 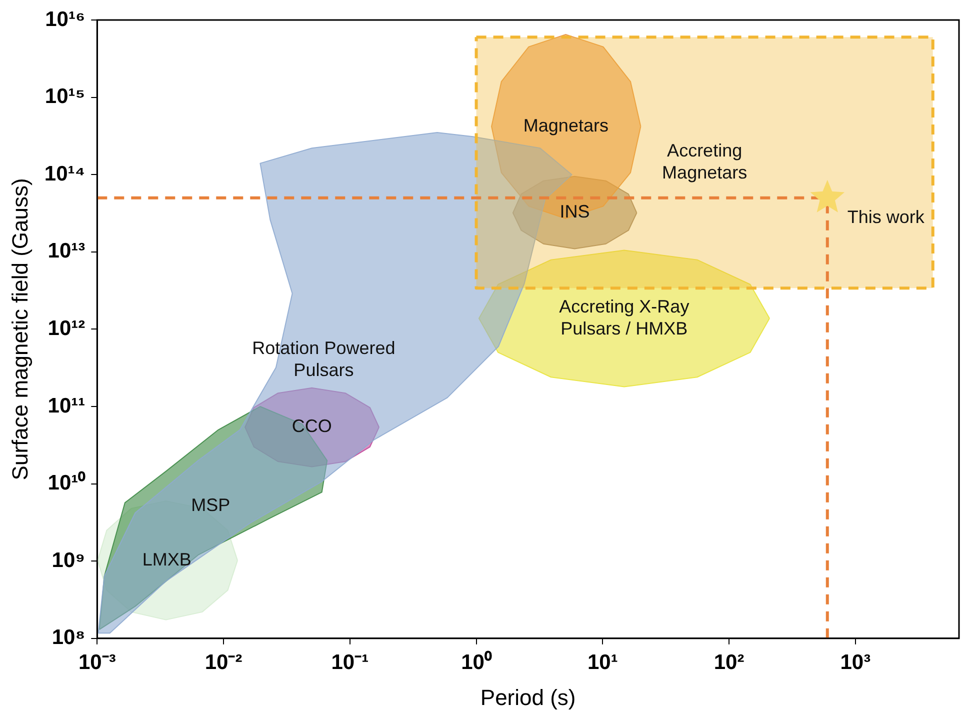 I want to click on x-tick-label: 10⁻¹, so click(x=350, y=662).